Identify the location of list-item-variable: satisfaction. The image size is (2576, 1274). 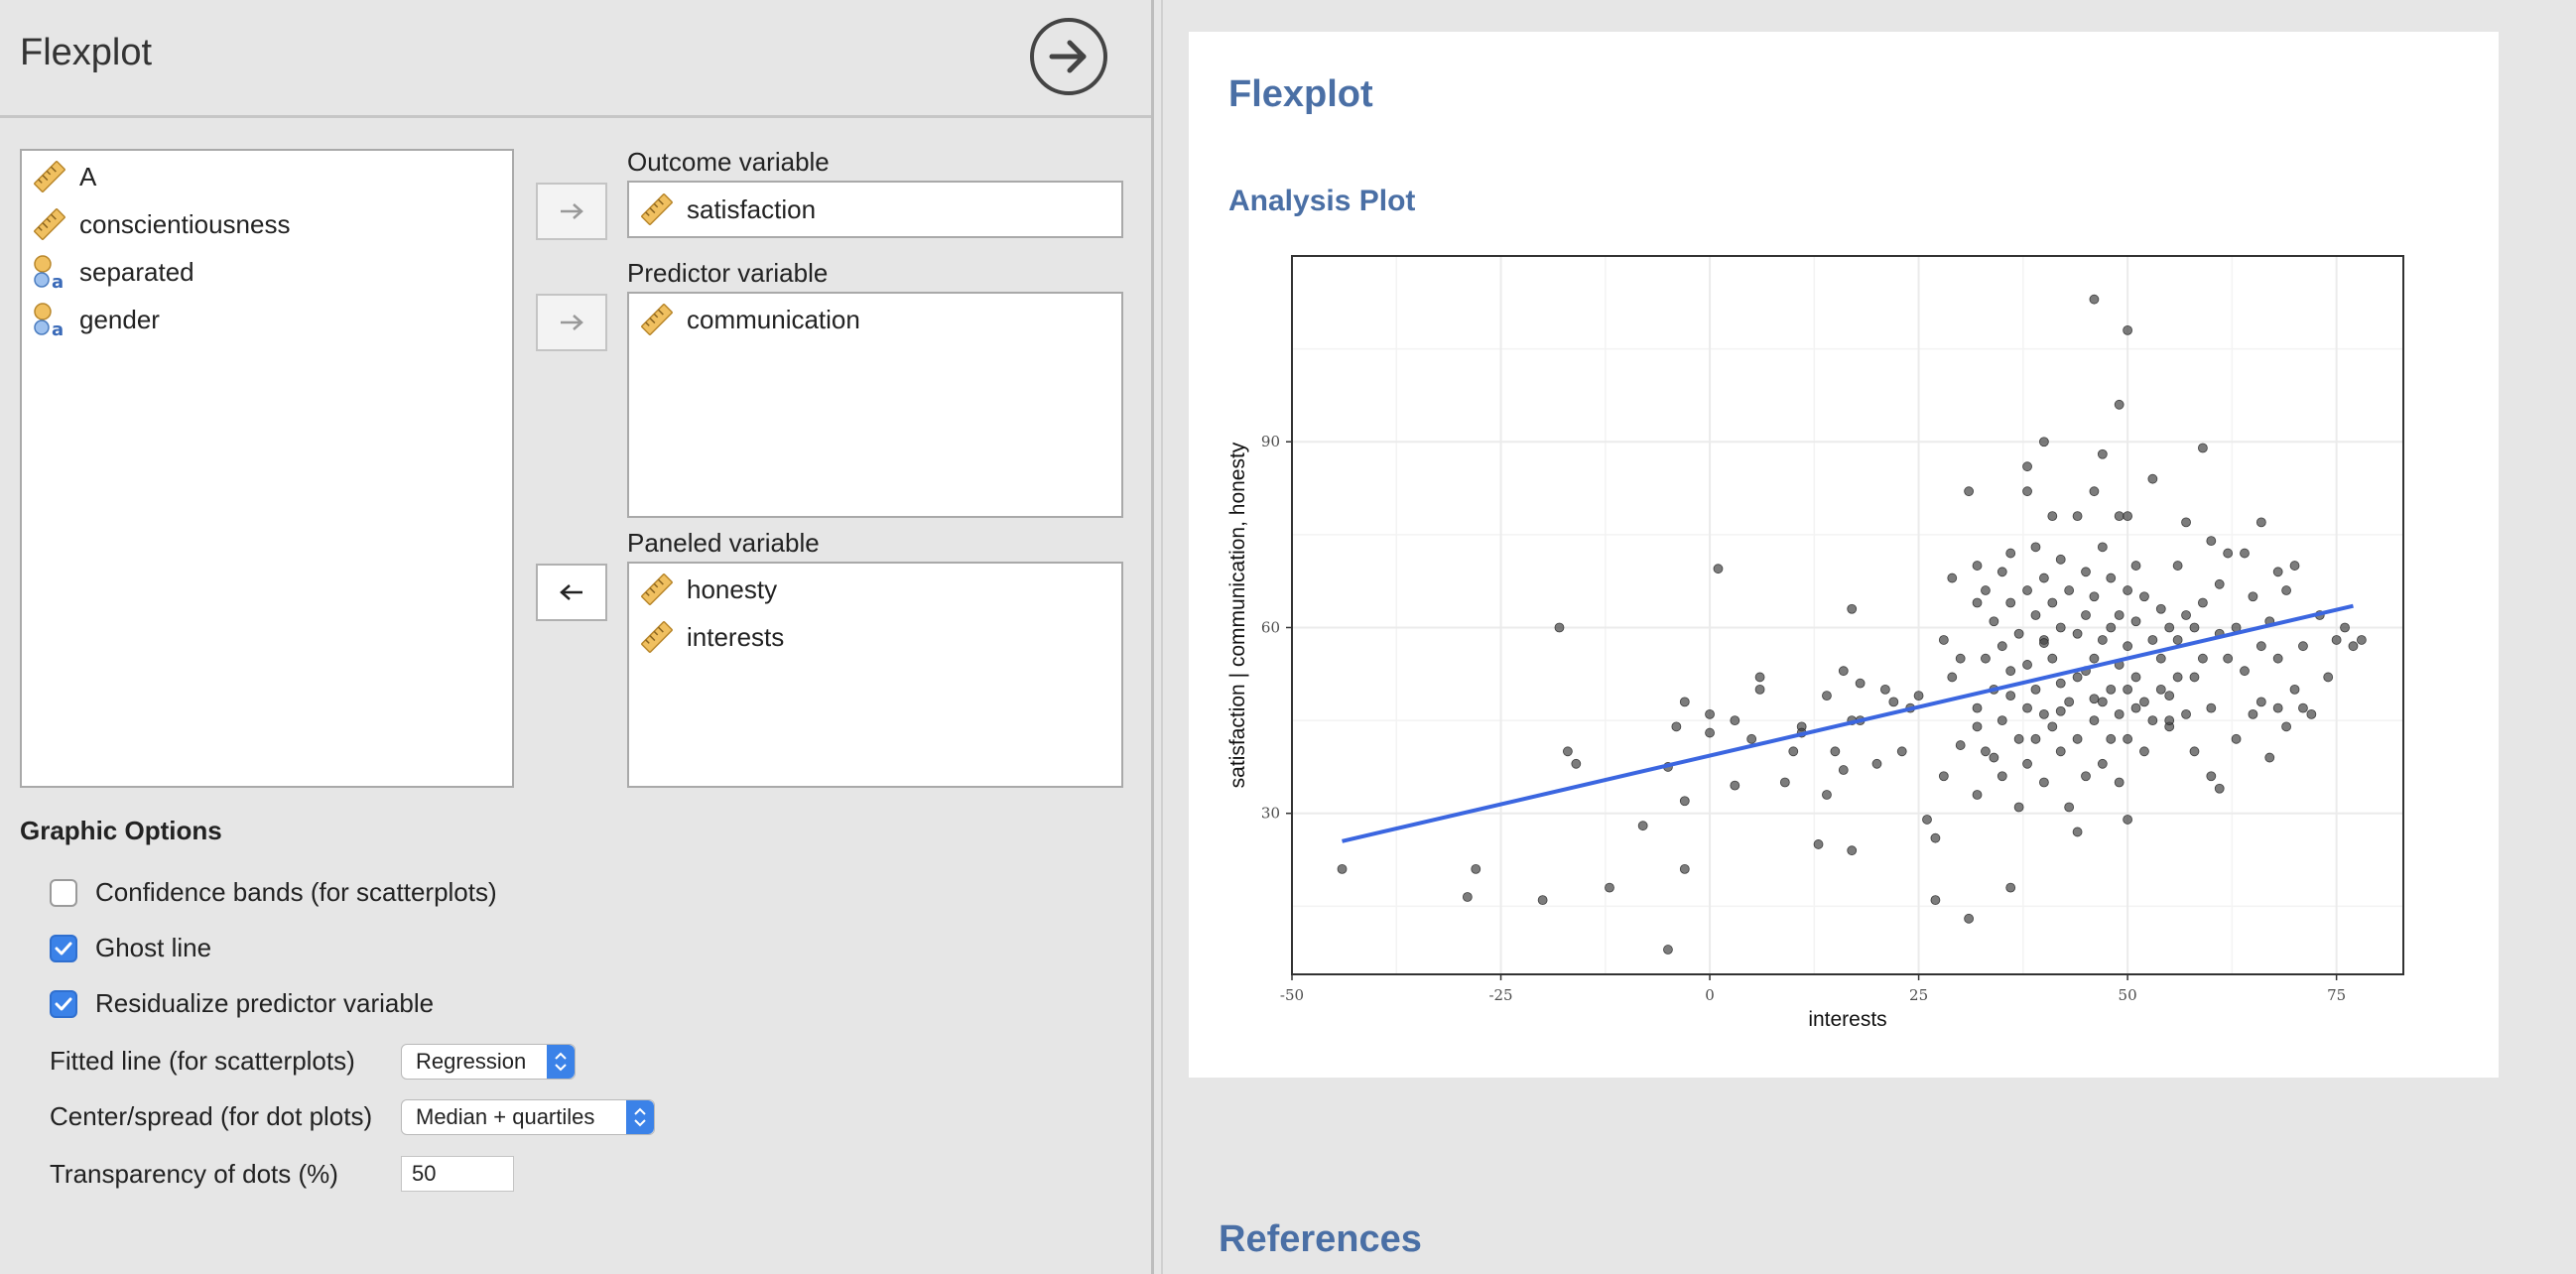
(727, 209).